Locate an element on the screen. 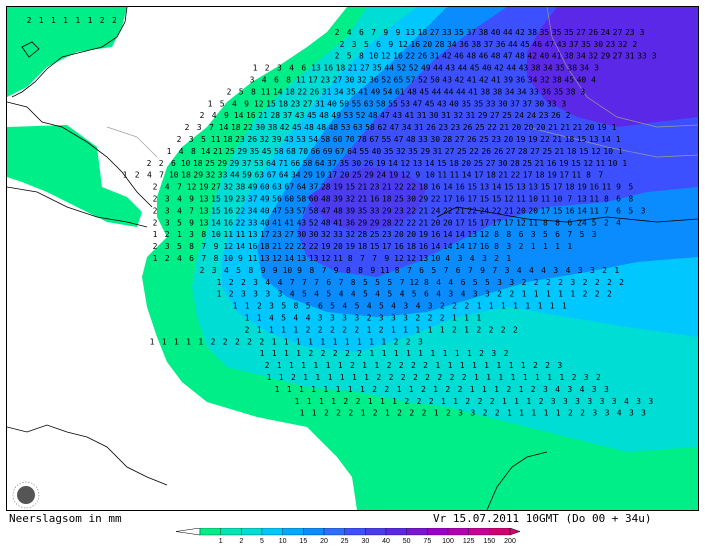 The width and height of the screenshot is (705, 546). grid-value: 40 is located at coordinates (265, 222).